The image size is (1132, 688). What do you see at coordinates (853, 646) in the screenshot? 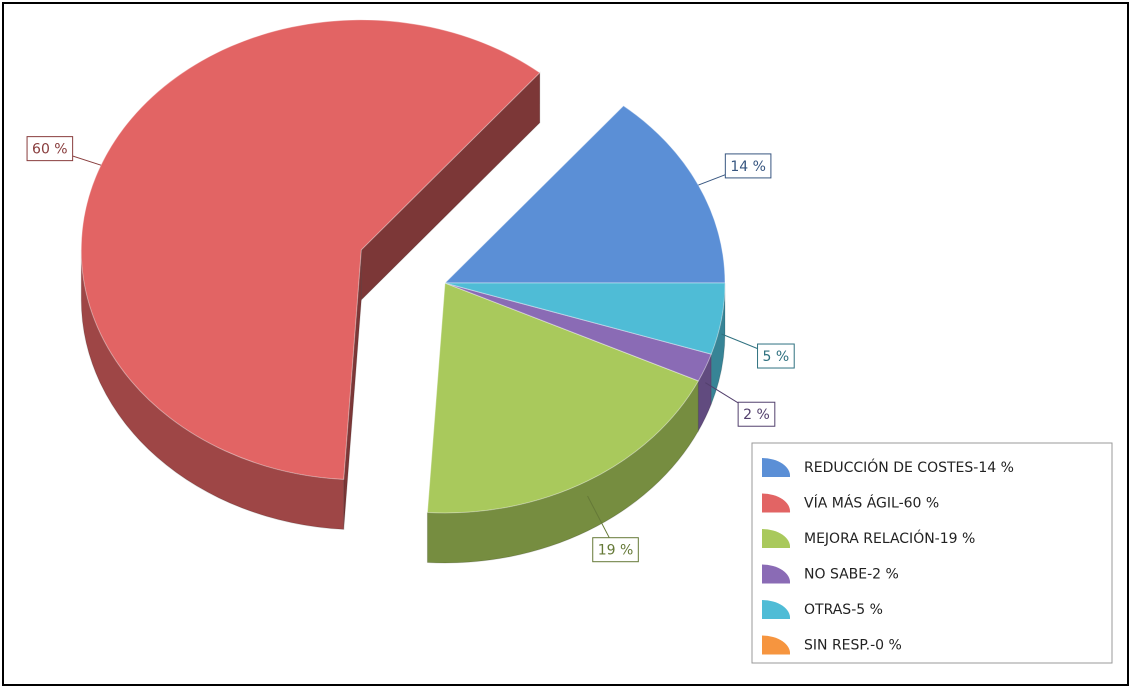
I see `legend-label: SIN RESP.-0 %` at bounding box center [853, 646].